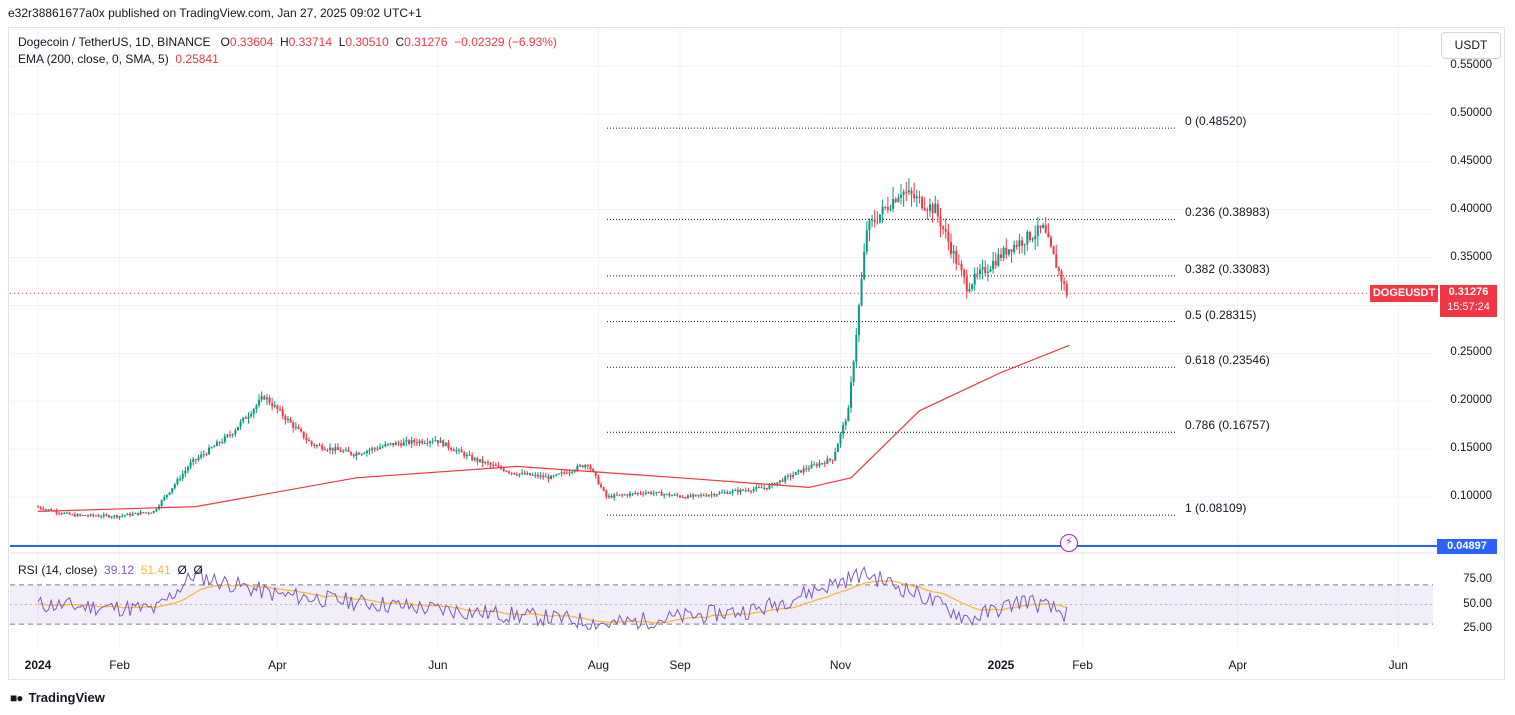 The height and width of the screenshot is (715, 1515). I want to click on last-price-tag: 0.31276 15:57:24, so click(1468, 301).